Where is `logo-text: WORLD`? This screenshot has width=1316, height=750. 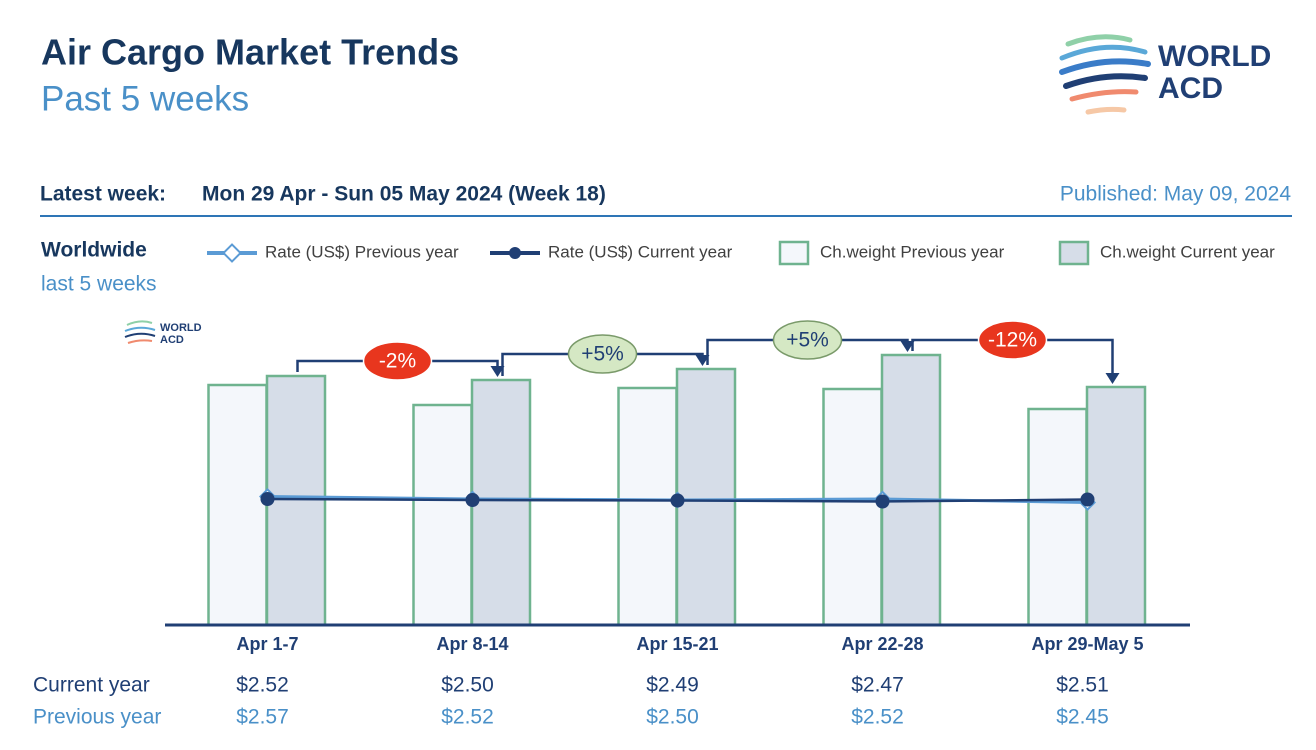 logo-text: WORLD is located at coordinates (1214, 56).